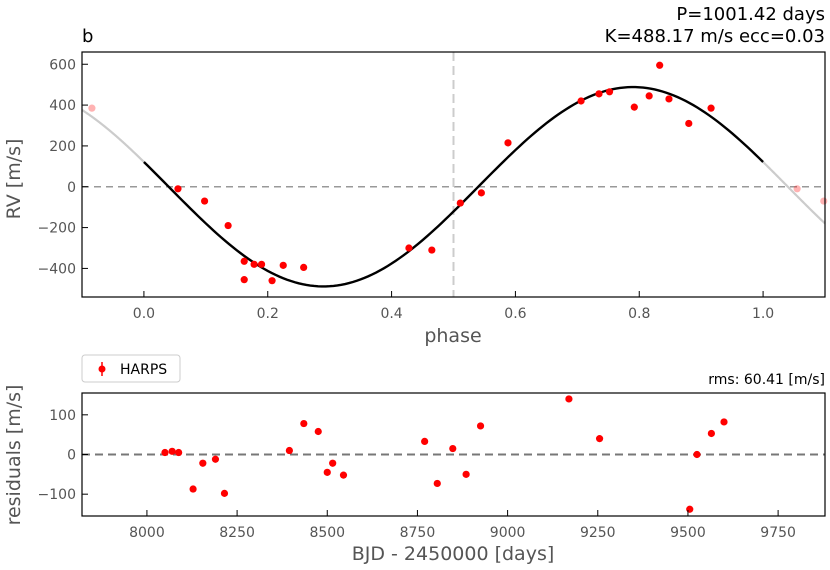 This screenshot has width=830, height=570. What do you see at coordinates (57, 269) in the screenshot?
I see `rv-y-tick-label: −400` at bounding box center [57, 269].